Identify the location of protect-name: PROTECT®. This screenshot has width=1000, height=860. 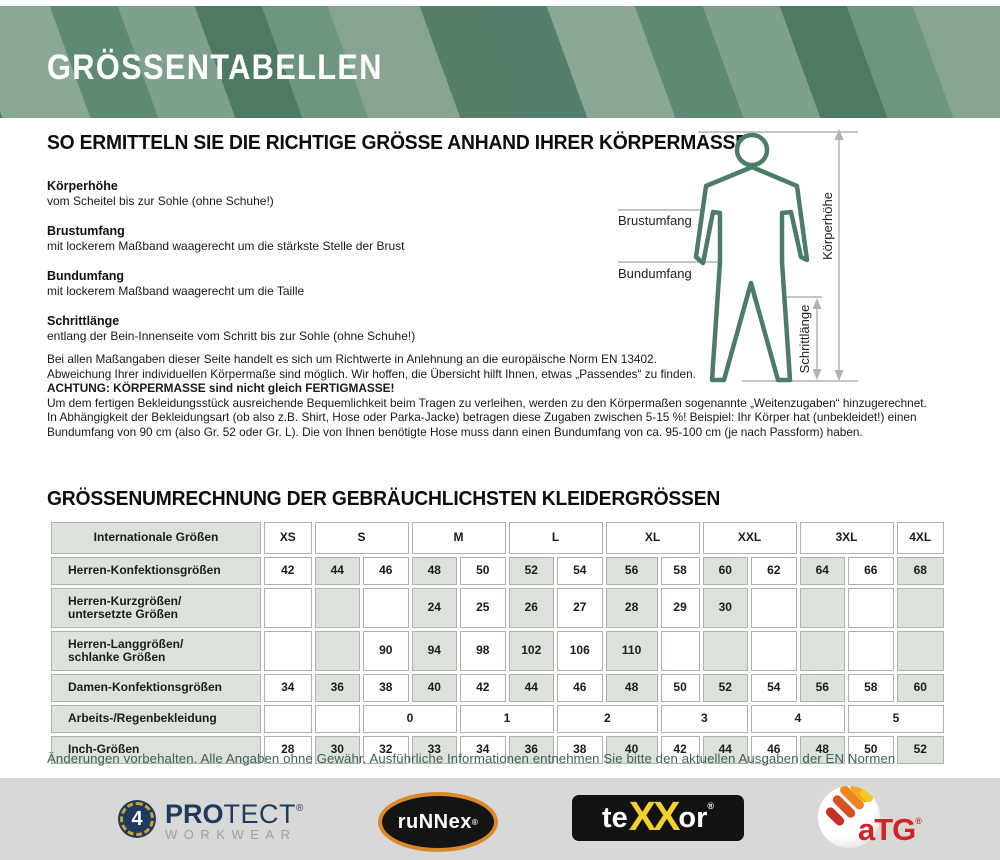
(234, 812).